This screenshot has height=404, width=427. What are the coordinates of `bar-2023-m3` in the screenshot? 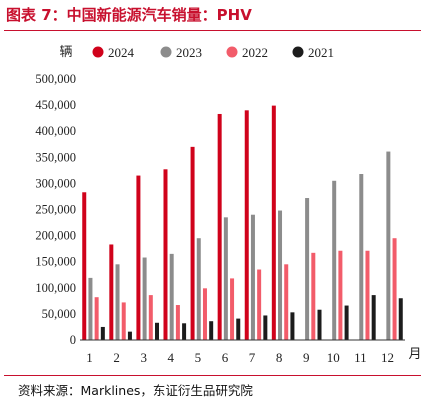 It's located at (144, 298).